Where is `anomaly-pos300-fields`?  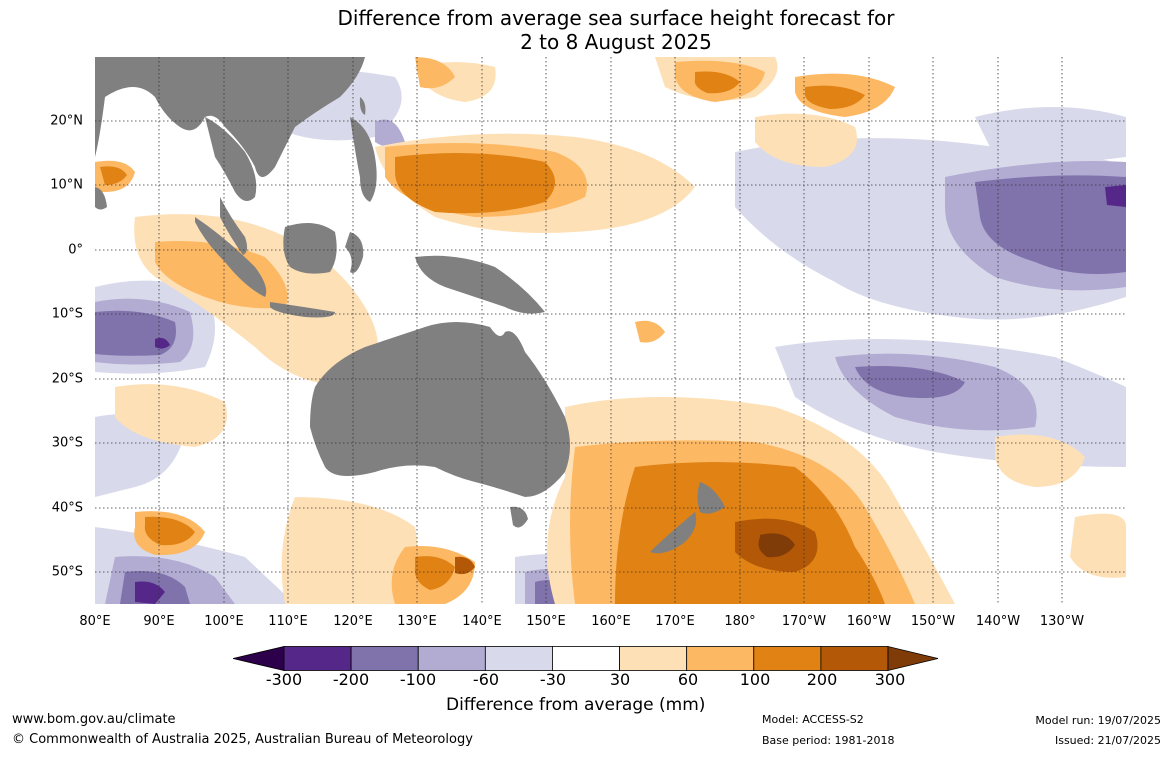
anomaly-pos300-fields is located at coordinates (776, 545).